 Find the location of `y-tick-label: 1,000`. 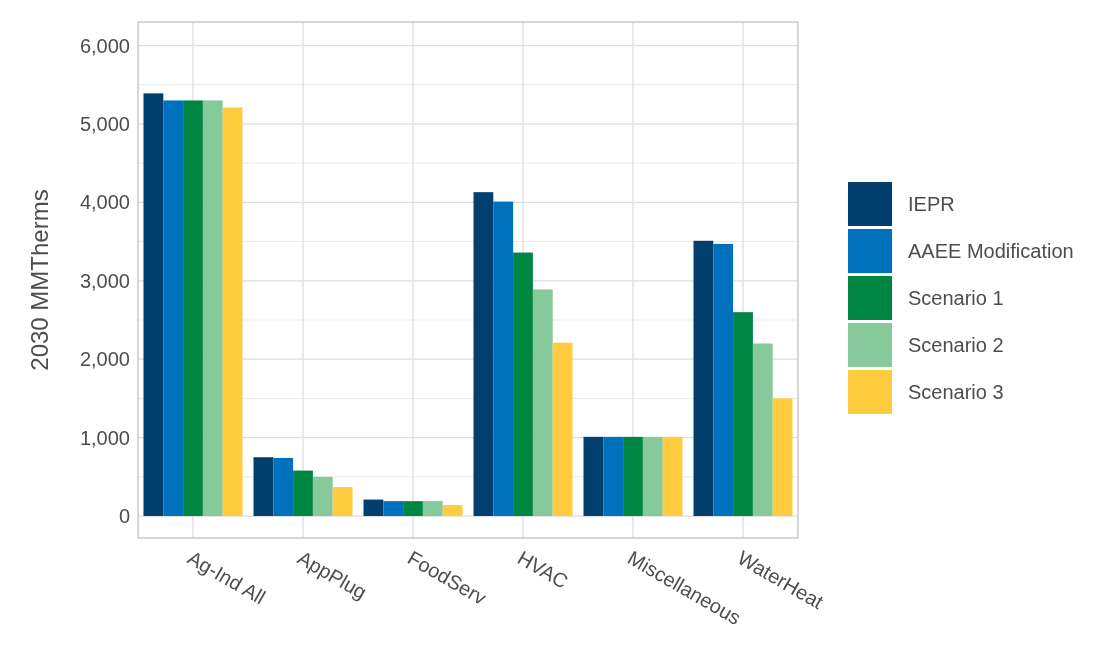

y-tick-label: 1,000 is located at coordinates (104, 437).